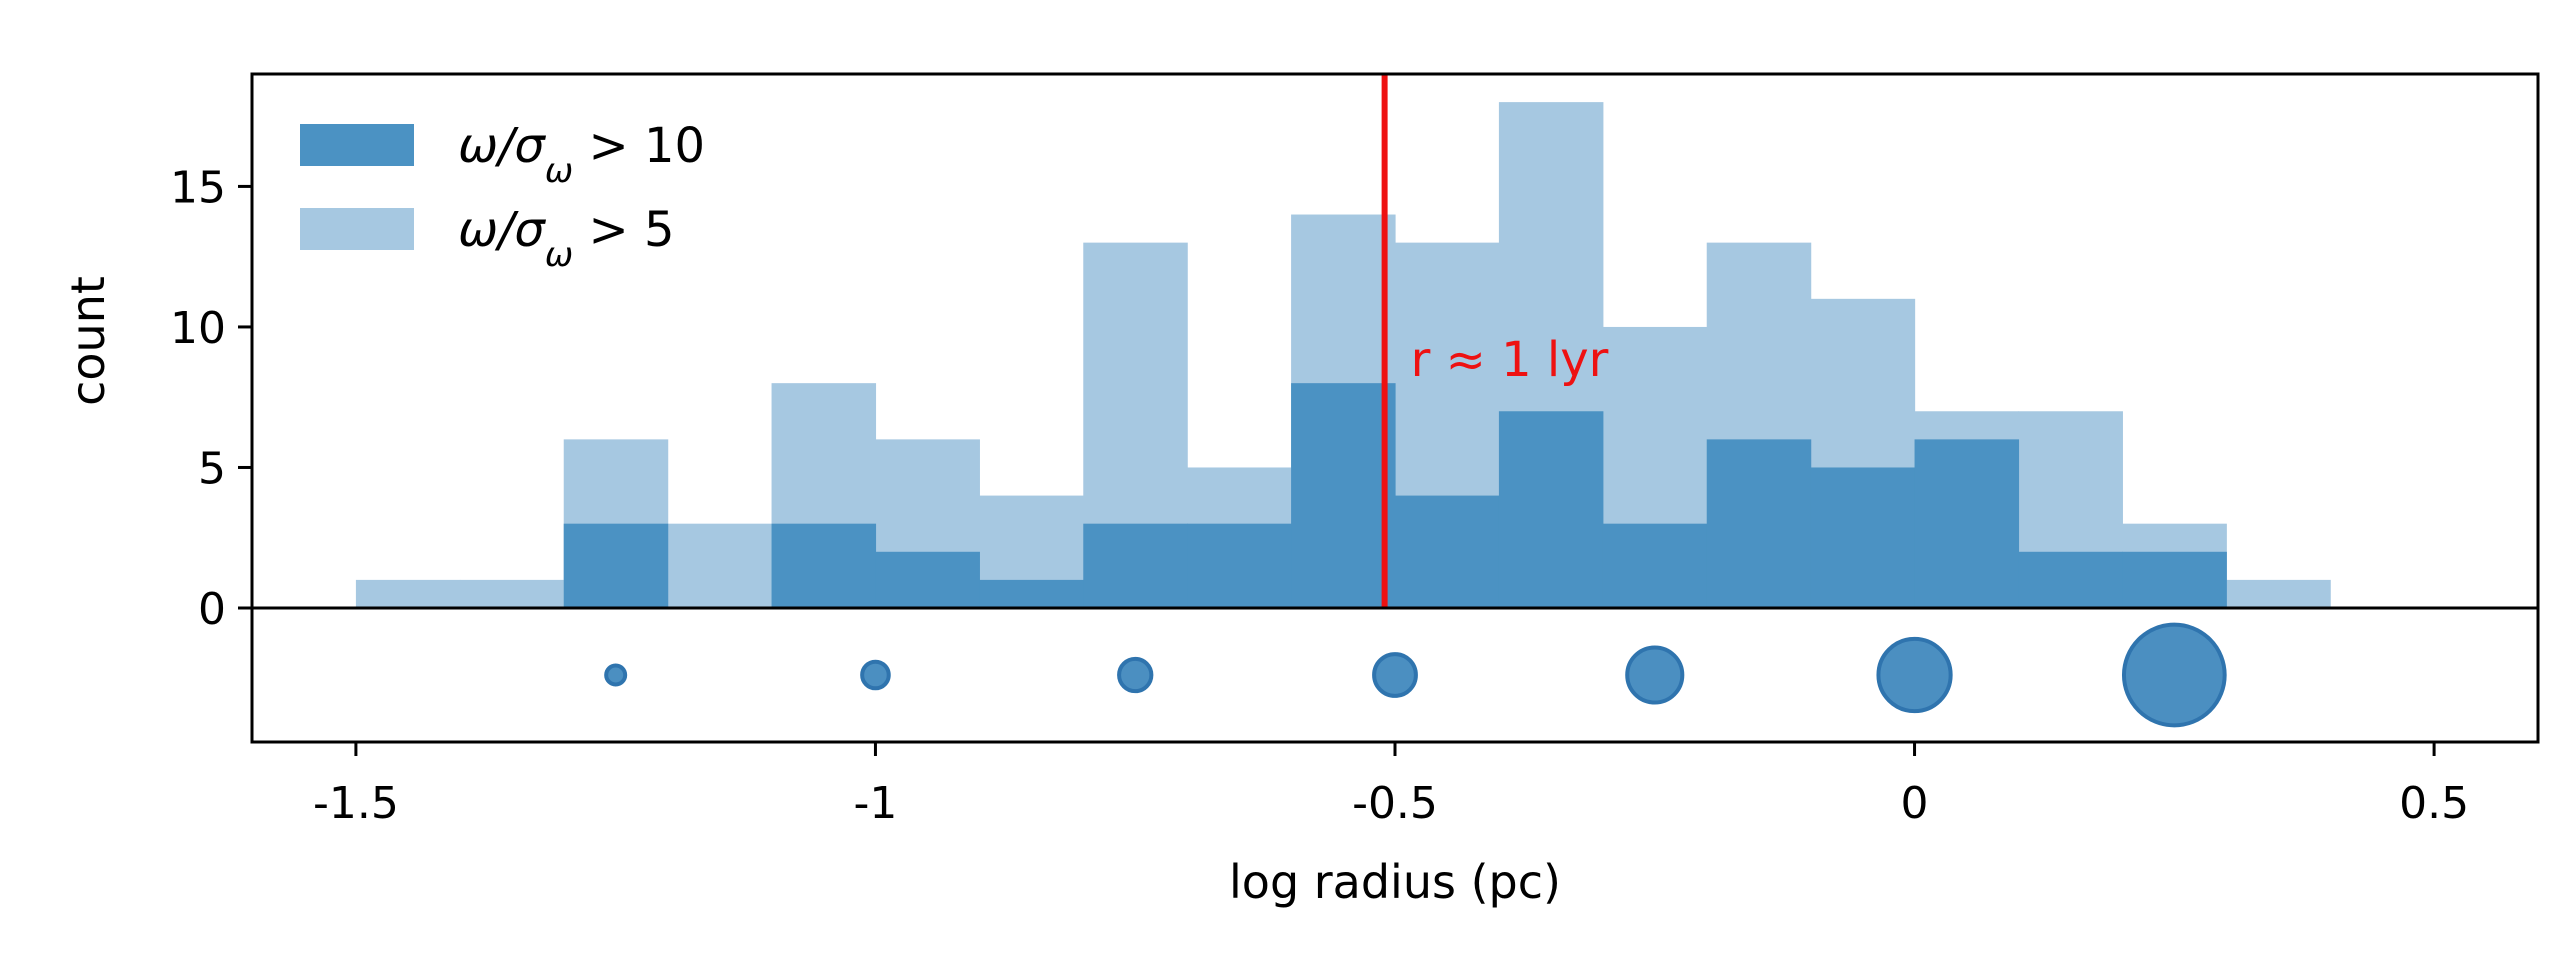  What do you see at coordinates (212, 468) in the screenshot?
I see `y-tick-label: 5` at bounding box center [212, 468].